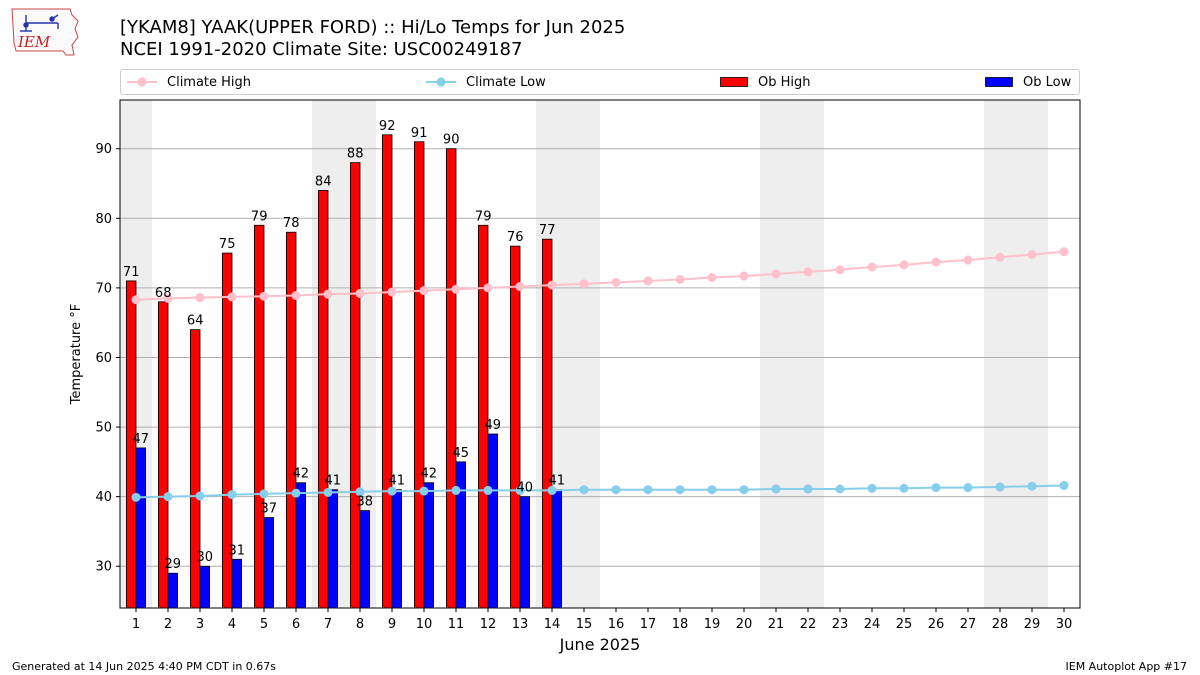  Describe the element at coordinates (328, 624) in the screenshot. I see `x-tick-label: 7` at that location.